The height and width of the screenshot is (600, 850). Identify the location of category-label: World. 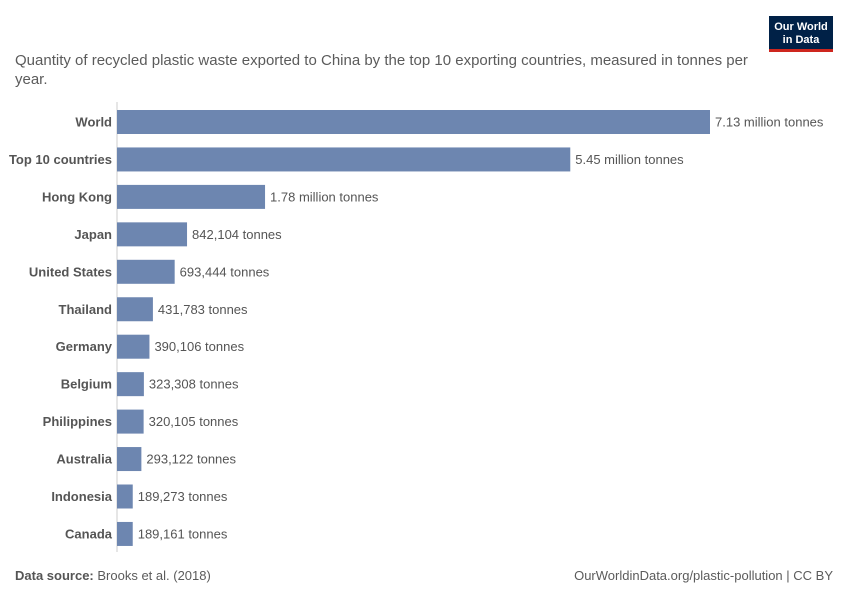
(93, 122).